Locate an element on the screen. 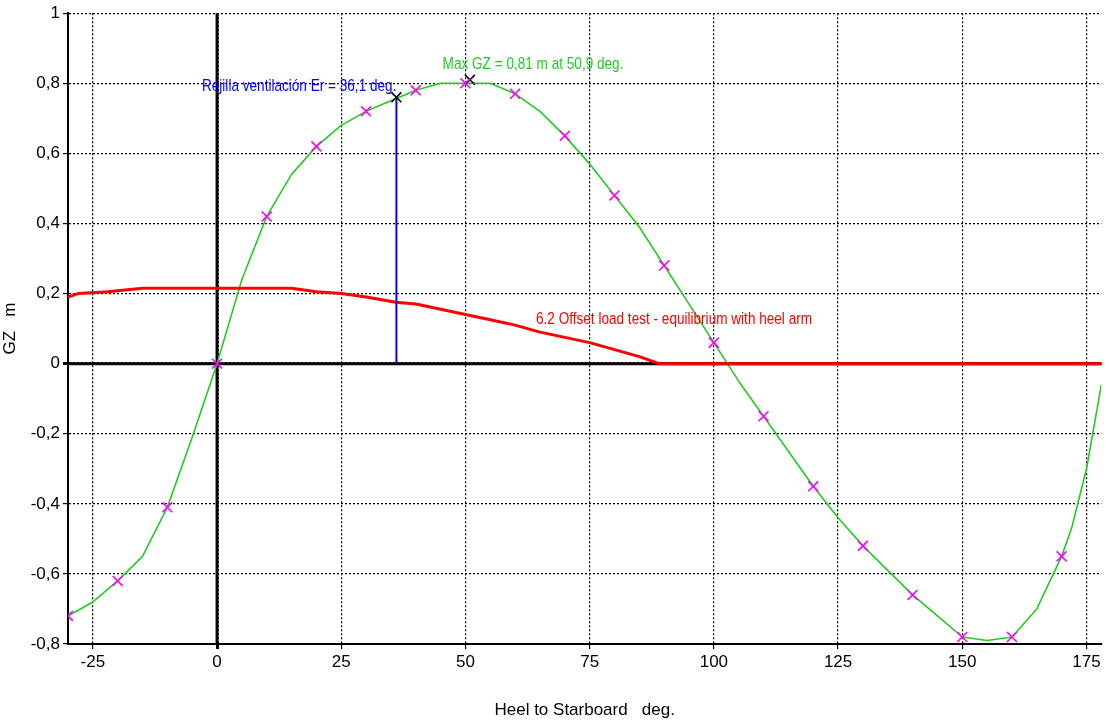 The height and width of the screenshot is (725, 1110). x-tick-label: 125 is located at coordinates (838, 661).